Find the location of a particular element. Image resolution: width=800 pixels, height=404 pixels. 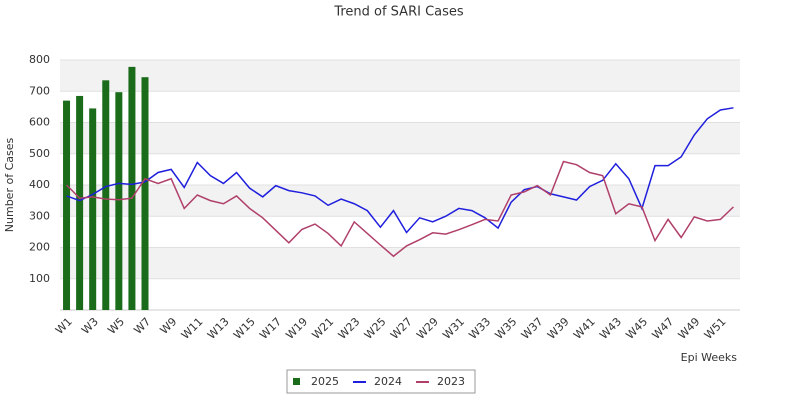

chart-title: Trend of SARI Cases is located at coordinates (398, 12).